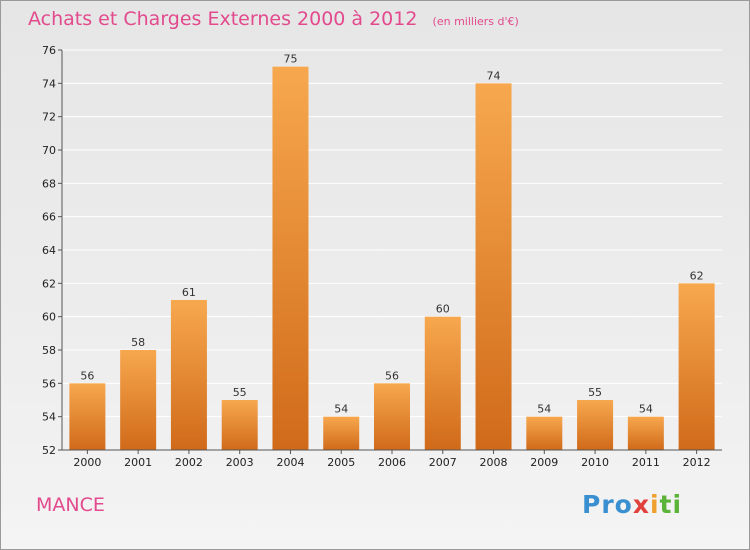 Image resolution: width=750 pixels, height=550 pixels. I want to click on chart-subtitle: (en milliers d'€), so click(475, 21).